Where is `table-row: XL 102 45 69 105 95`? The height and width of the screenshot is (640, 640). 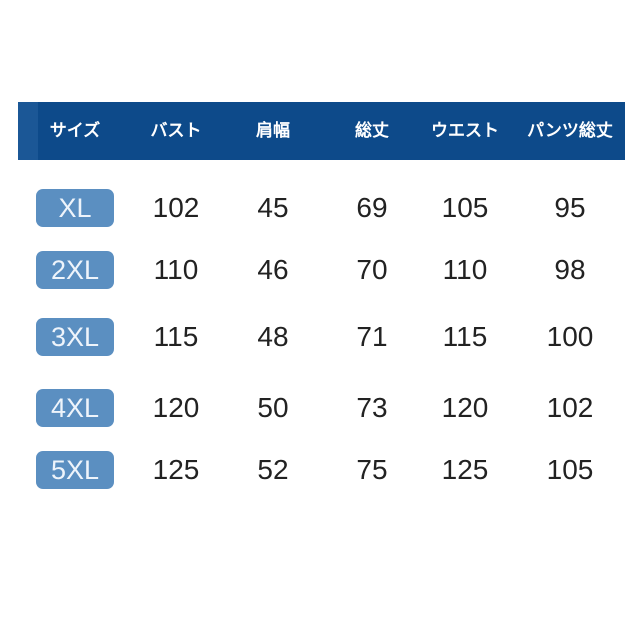
table-row: XL 102 45 69 105 95 is located at coordinates (320, 208).